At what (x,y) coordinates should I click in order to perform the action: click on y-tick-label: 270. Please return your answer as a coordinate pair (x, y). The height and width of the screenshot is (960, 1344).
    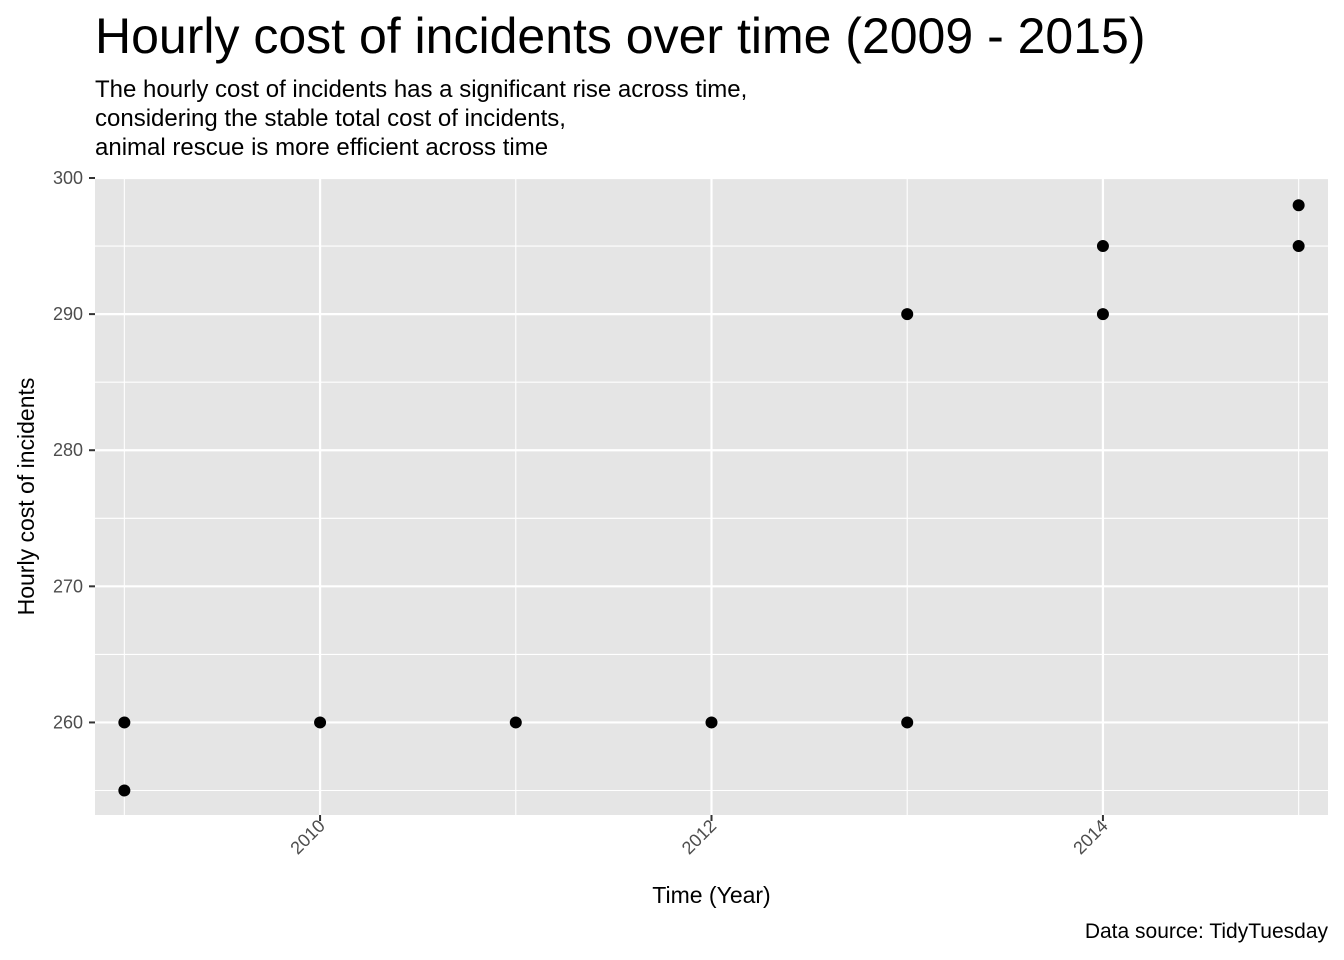
    Looking at the image, I should click on (68, 586).